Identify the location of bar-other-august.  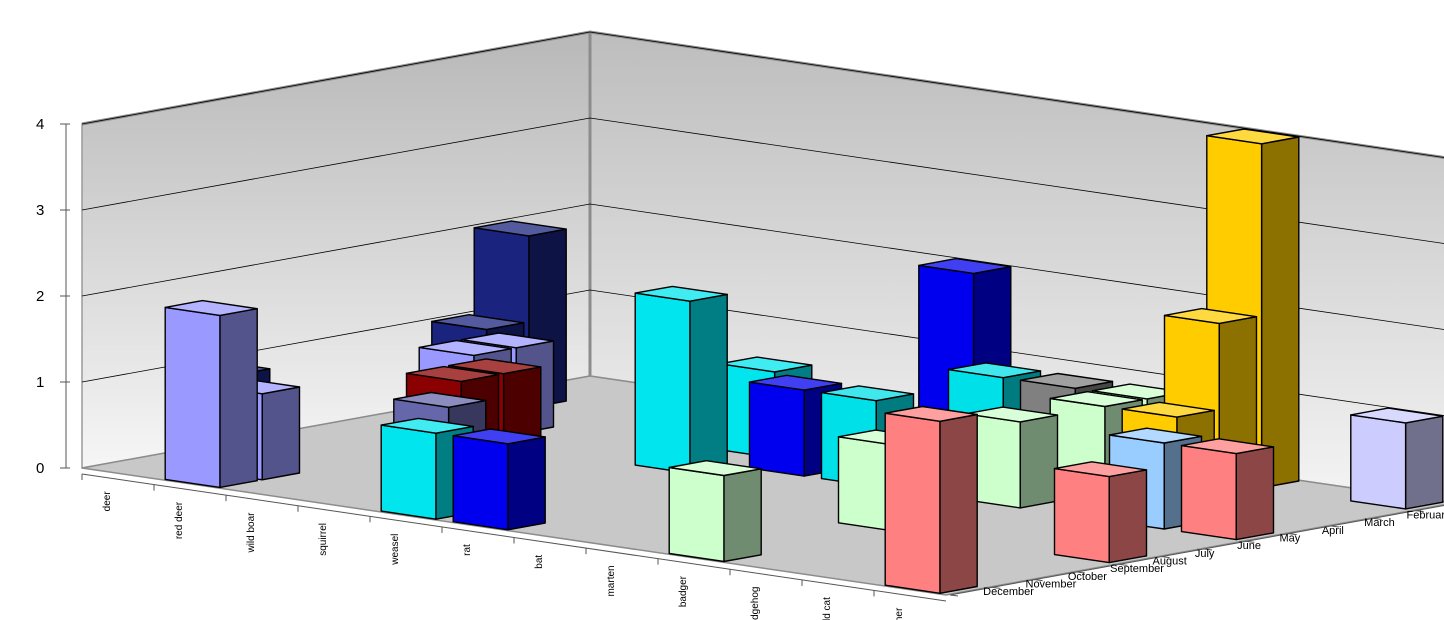
(1100, 512).